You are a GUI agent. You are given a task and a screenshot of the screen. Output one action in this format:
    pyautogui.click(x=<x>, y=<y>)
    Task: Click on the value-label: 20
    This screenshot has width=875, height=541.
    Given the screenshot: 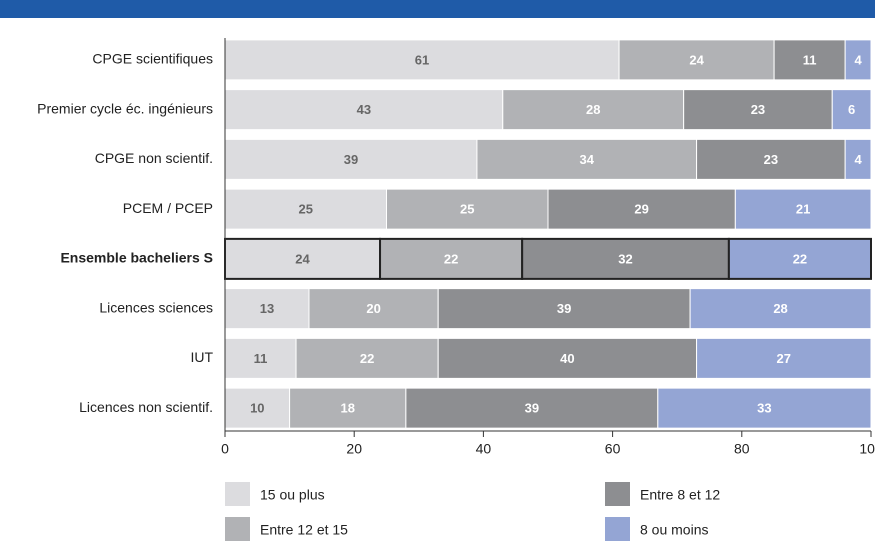 What is the action you would take?
    pyautogui.click(x=373, y=308)
    